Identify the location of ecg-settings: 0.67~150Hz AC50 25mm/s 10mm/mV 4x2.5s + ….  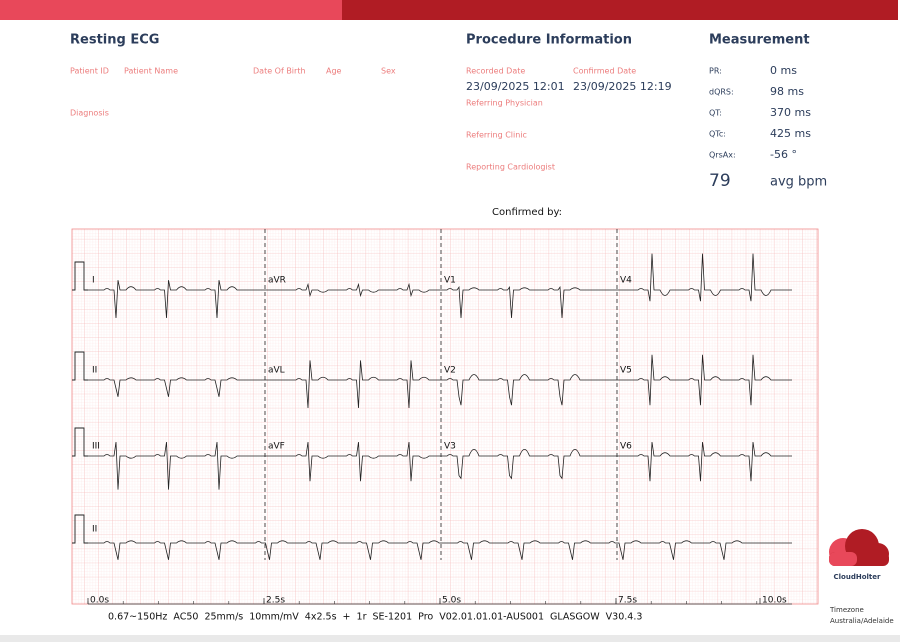
(375, 617).